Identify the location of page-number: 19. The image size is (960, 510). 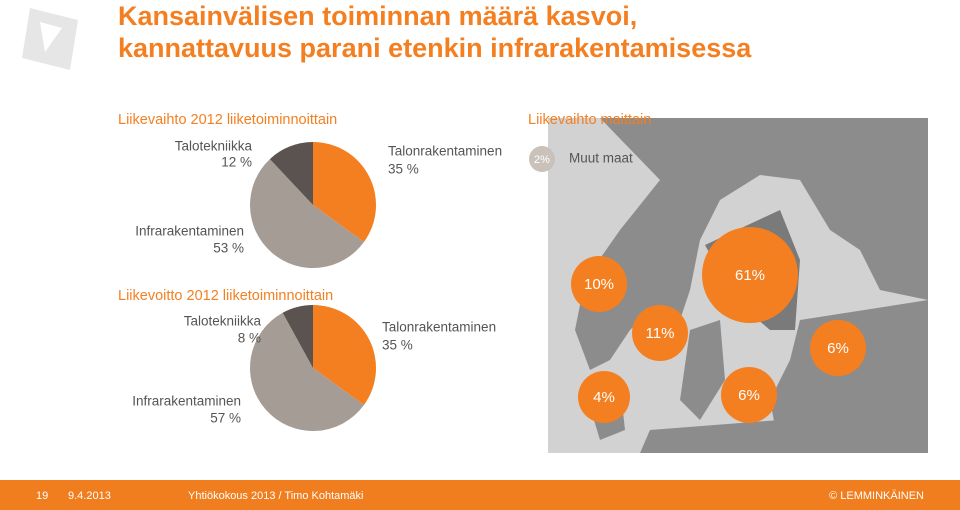
(42, 496).